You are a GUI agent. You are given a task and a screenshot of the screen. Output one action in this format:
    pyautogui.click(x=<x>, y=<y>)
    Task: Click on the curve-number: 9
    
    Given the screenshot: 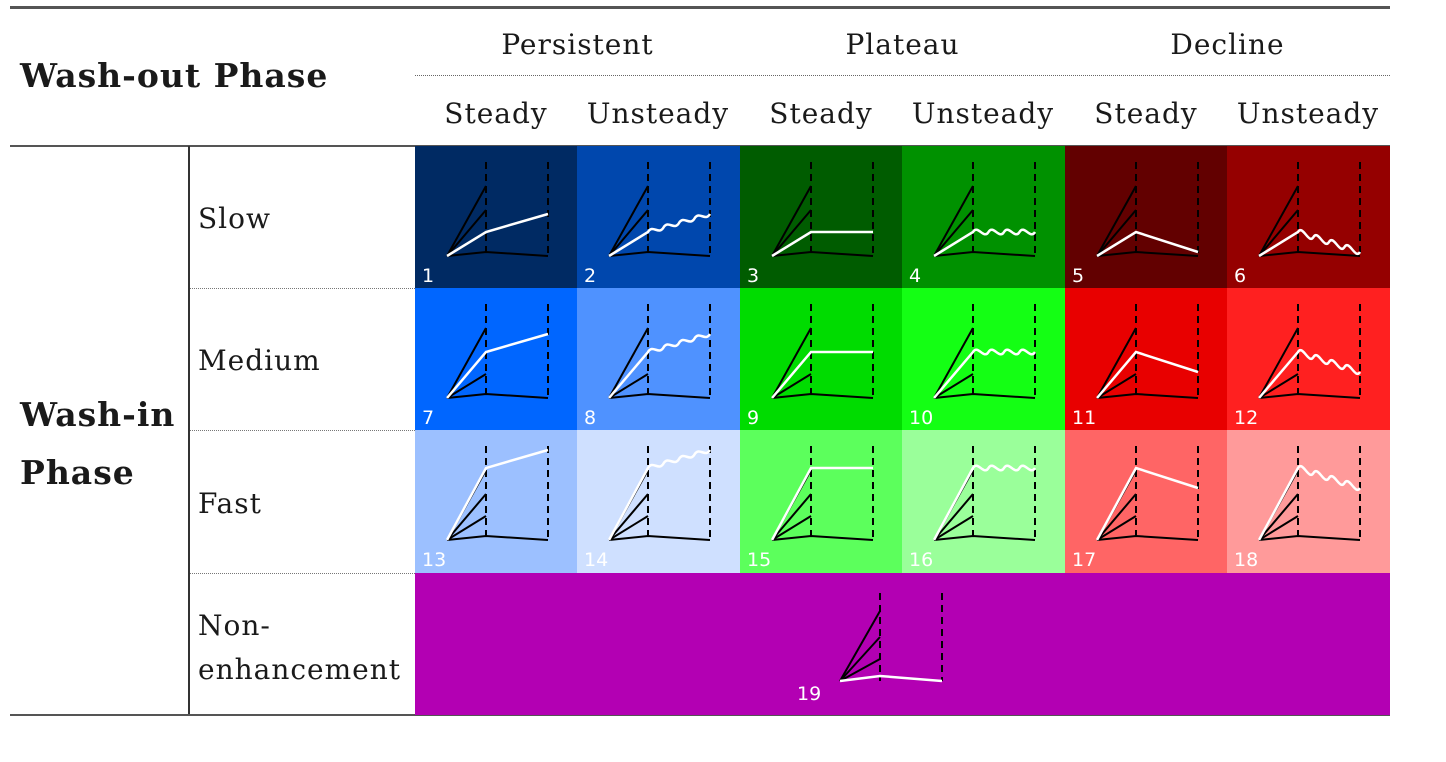 What is the action you would take?
    pyautogui.click(x=753, y=418)
    